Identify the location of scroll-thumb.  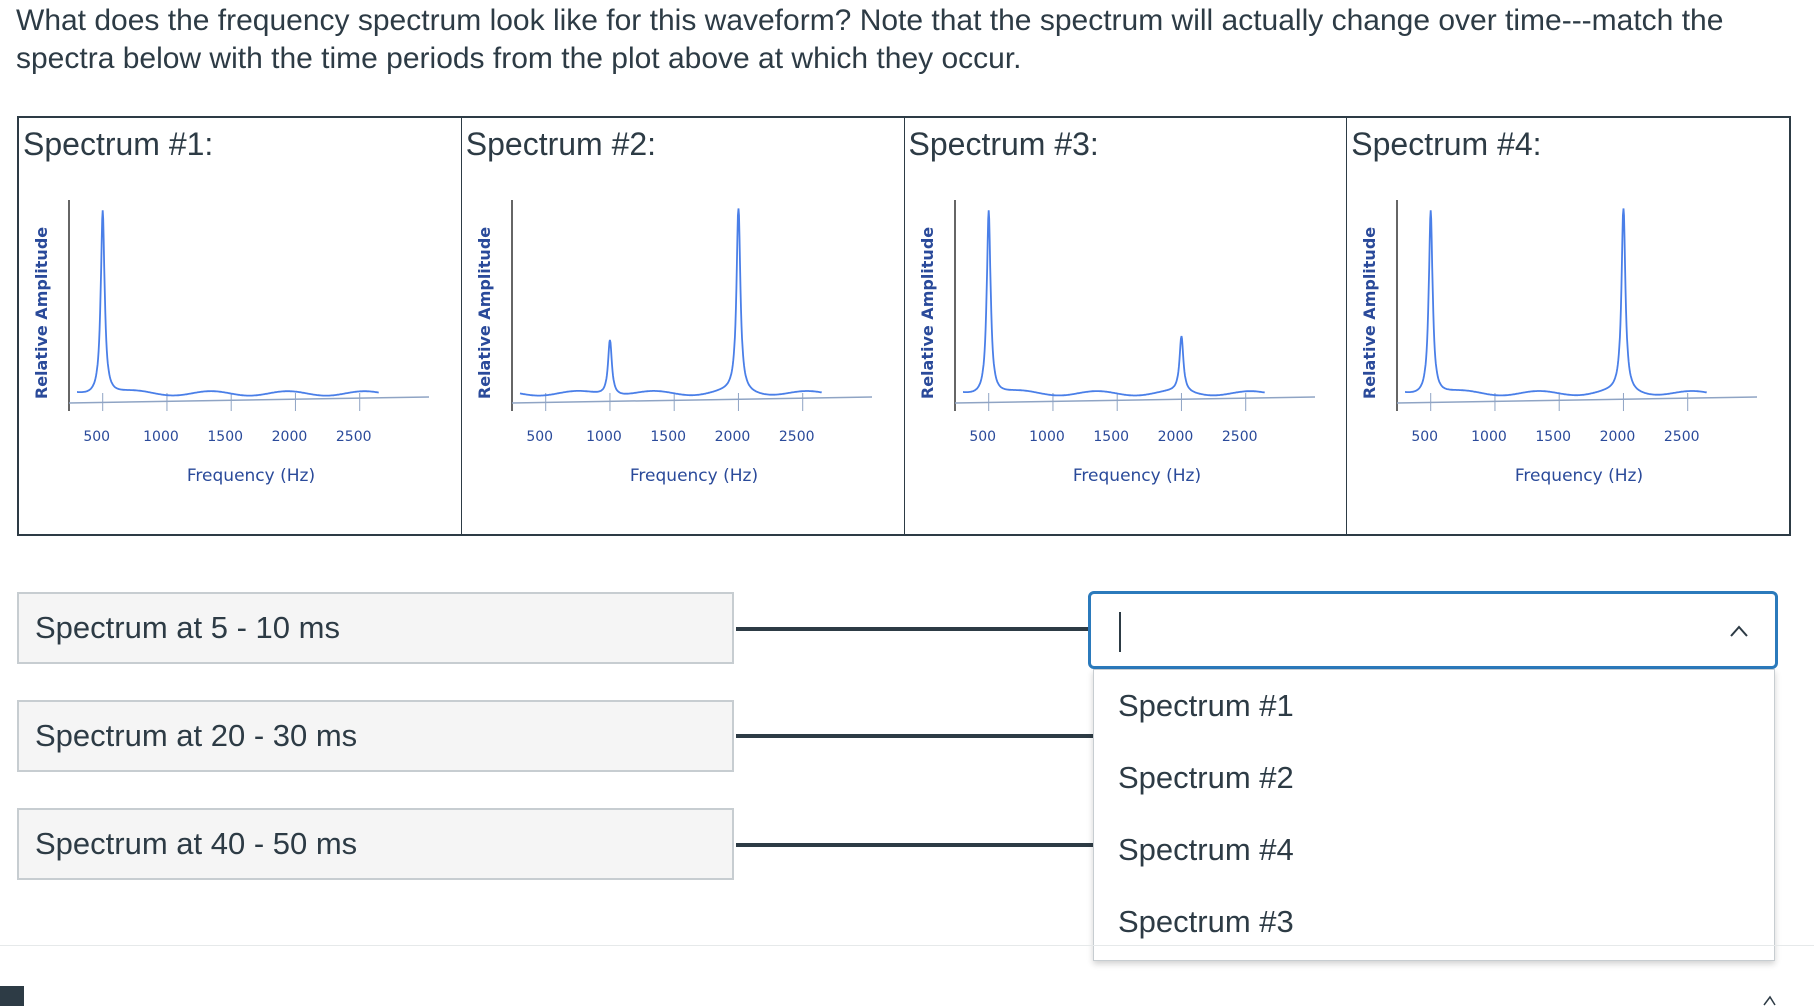
(12, 996).